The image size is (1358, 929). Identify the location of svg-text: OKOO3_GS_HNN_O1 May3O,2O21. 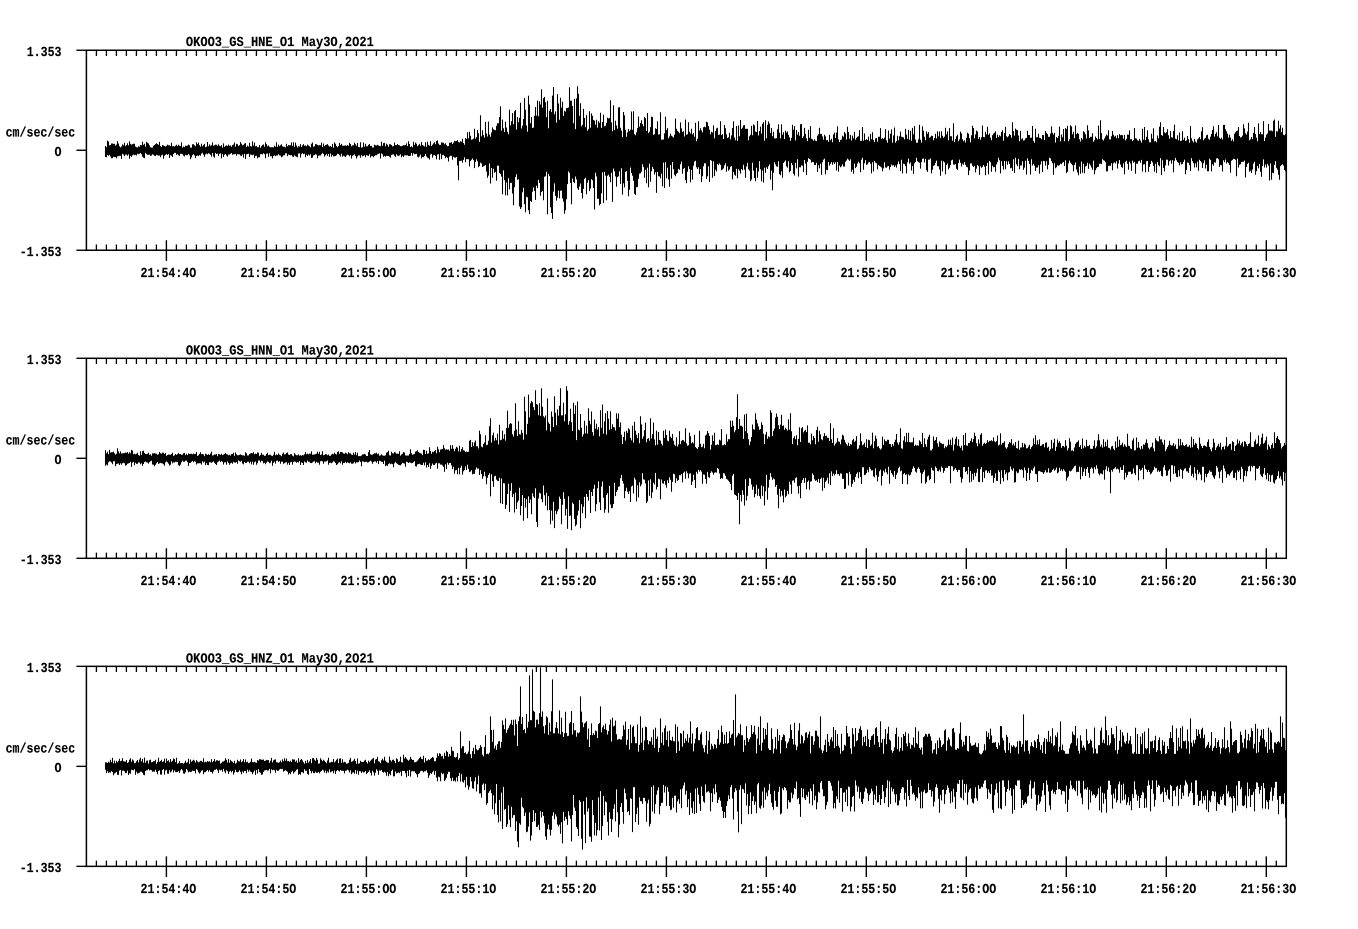
(280, 351).